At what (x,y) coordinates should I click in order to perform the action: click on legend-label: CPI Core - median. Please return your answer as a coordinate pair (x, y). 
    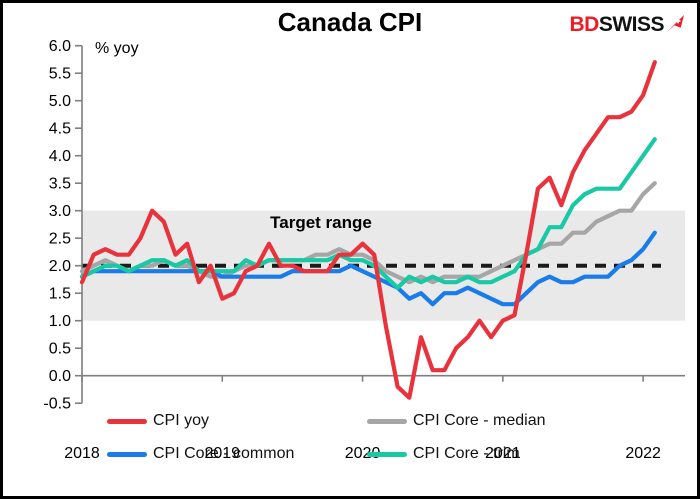
    Looking at the image, I should click on (479, 420).